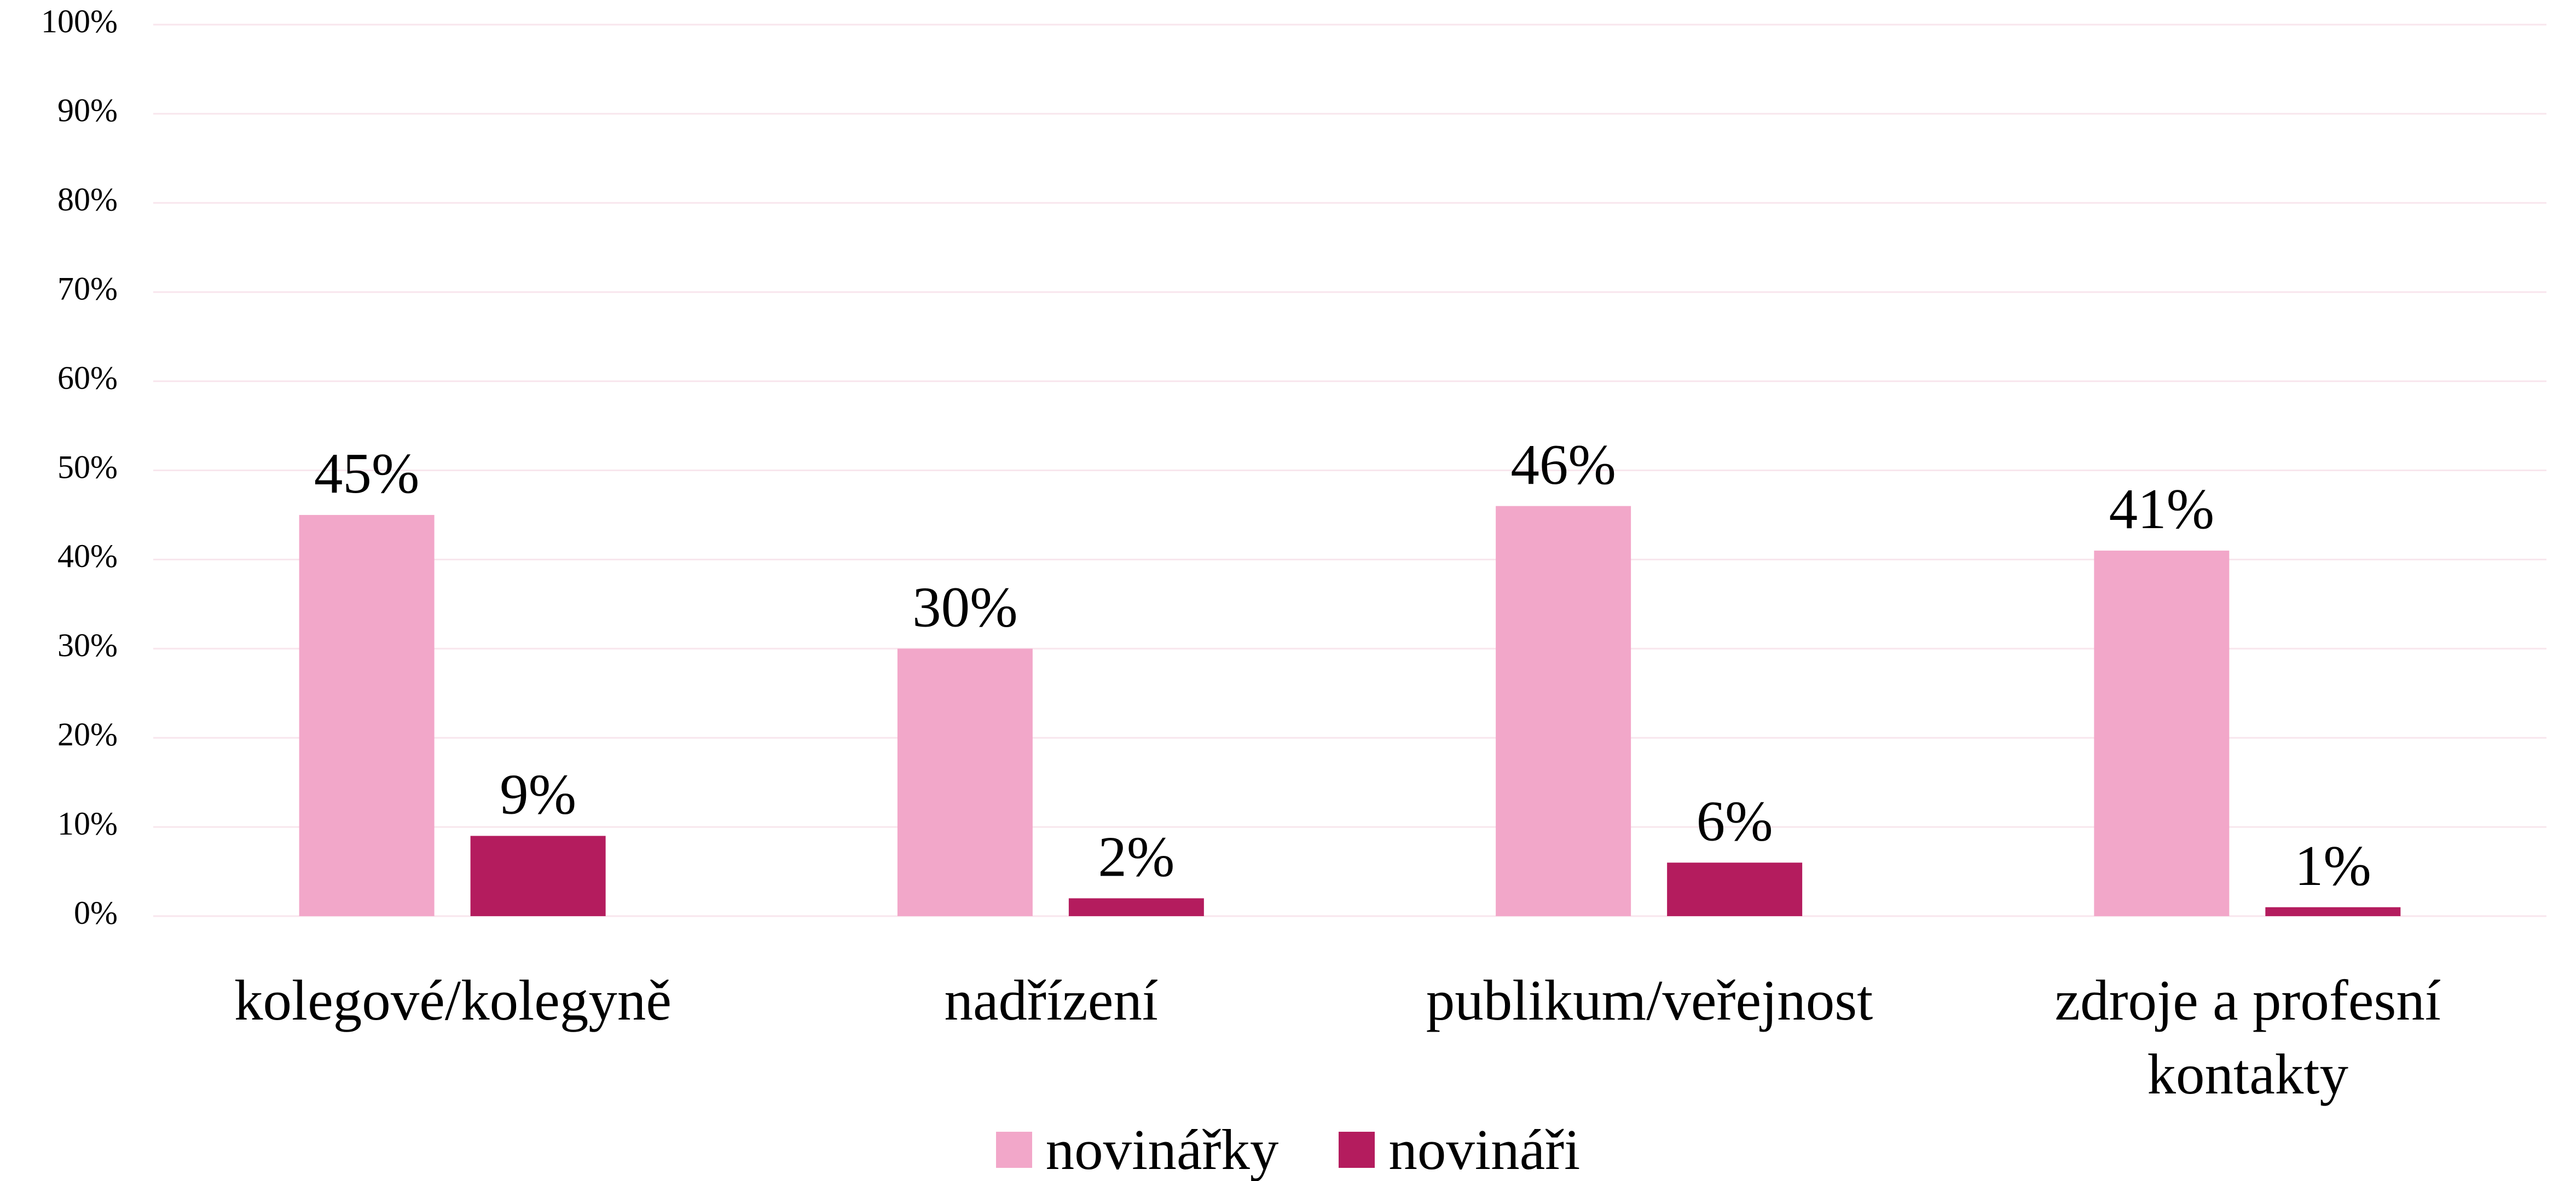 The height and width of the screenshot is (1181, 2576). What do you see at coordinates (538, 794) in the screenshot?
I see `data-label: 9%` at bounding box center [538, 794].